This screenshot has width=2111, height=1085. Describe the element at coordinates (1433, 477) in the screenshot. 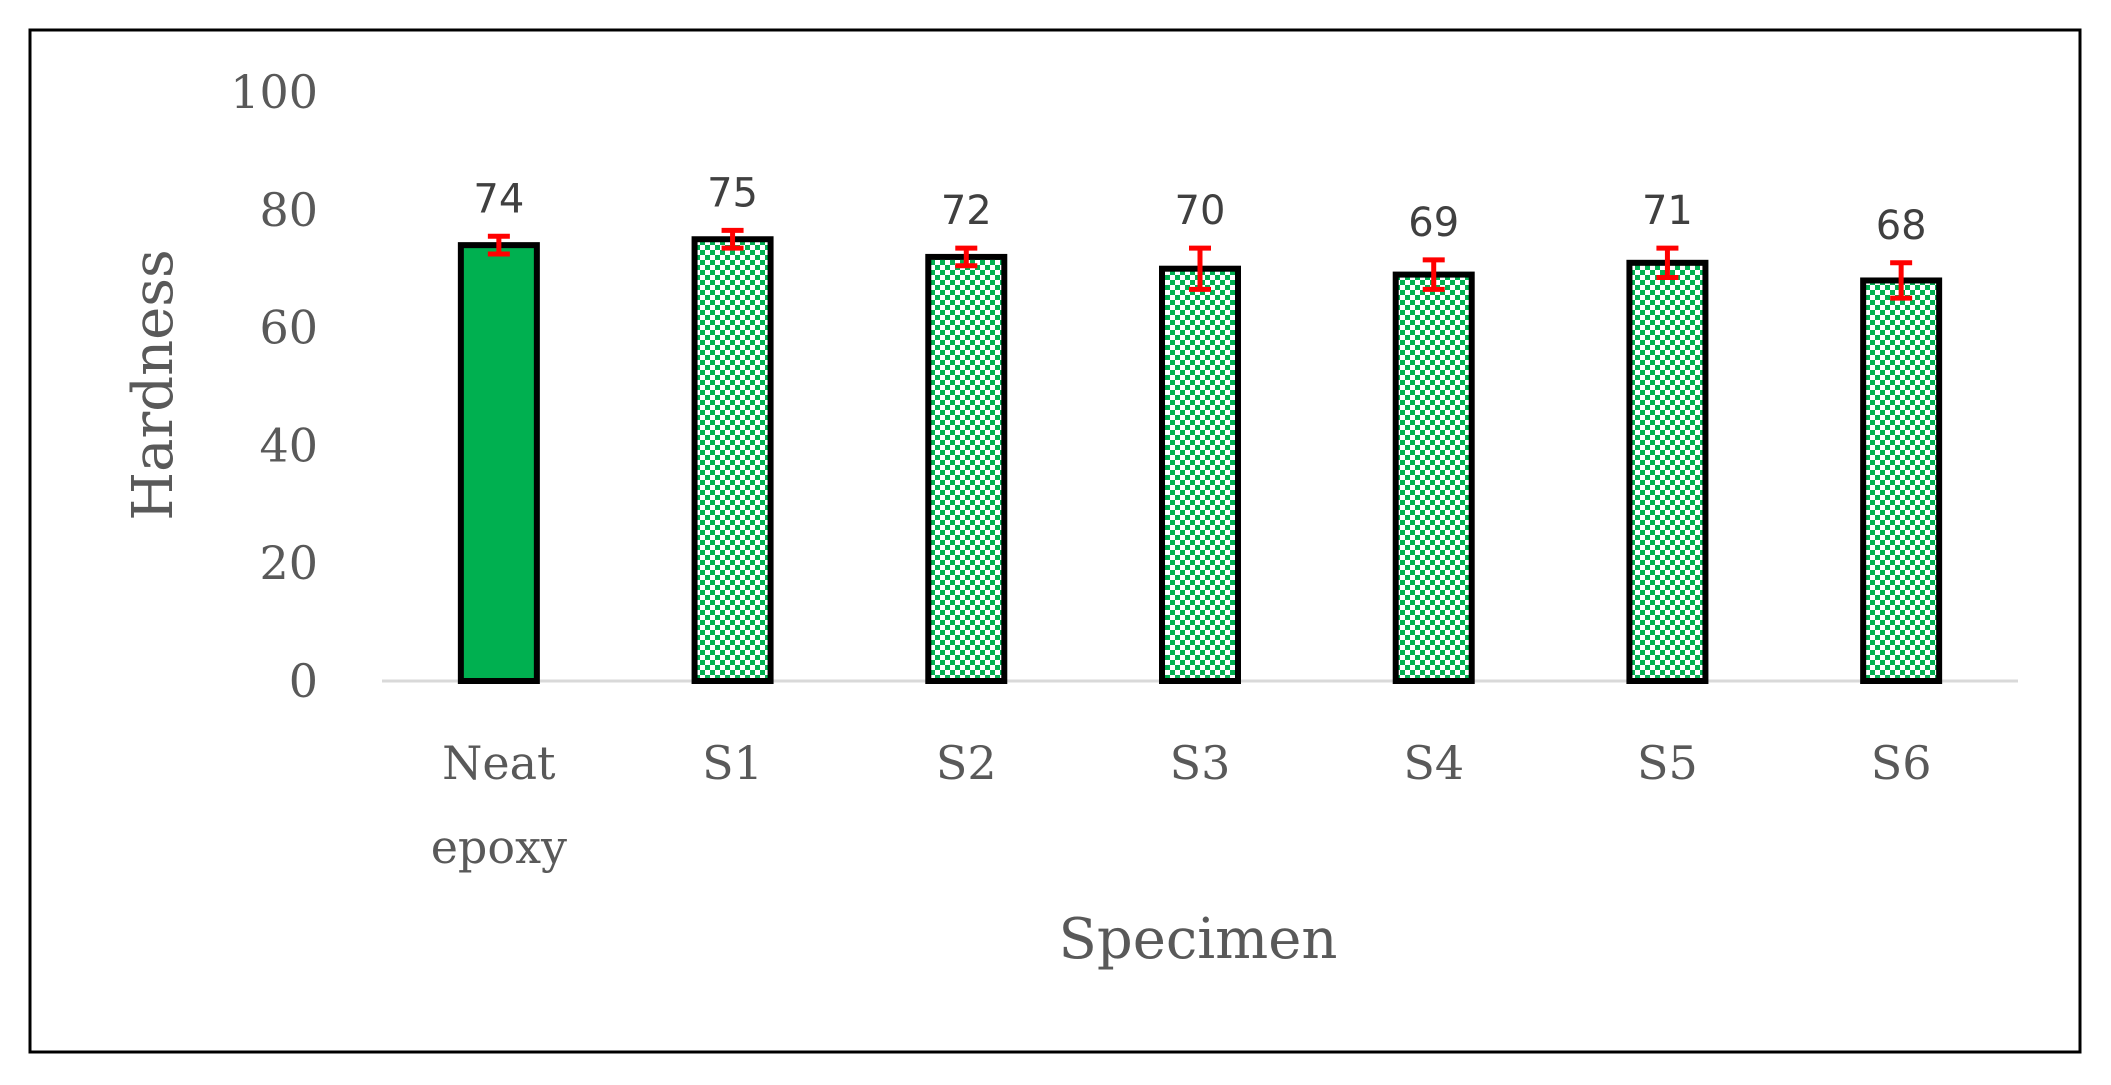

I see `bar-s4` at that location.